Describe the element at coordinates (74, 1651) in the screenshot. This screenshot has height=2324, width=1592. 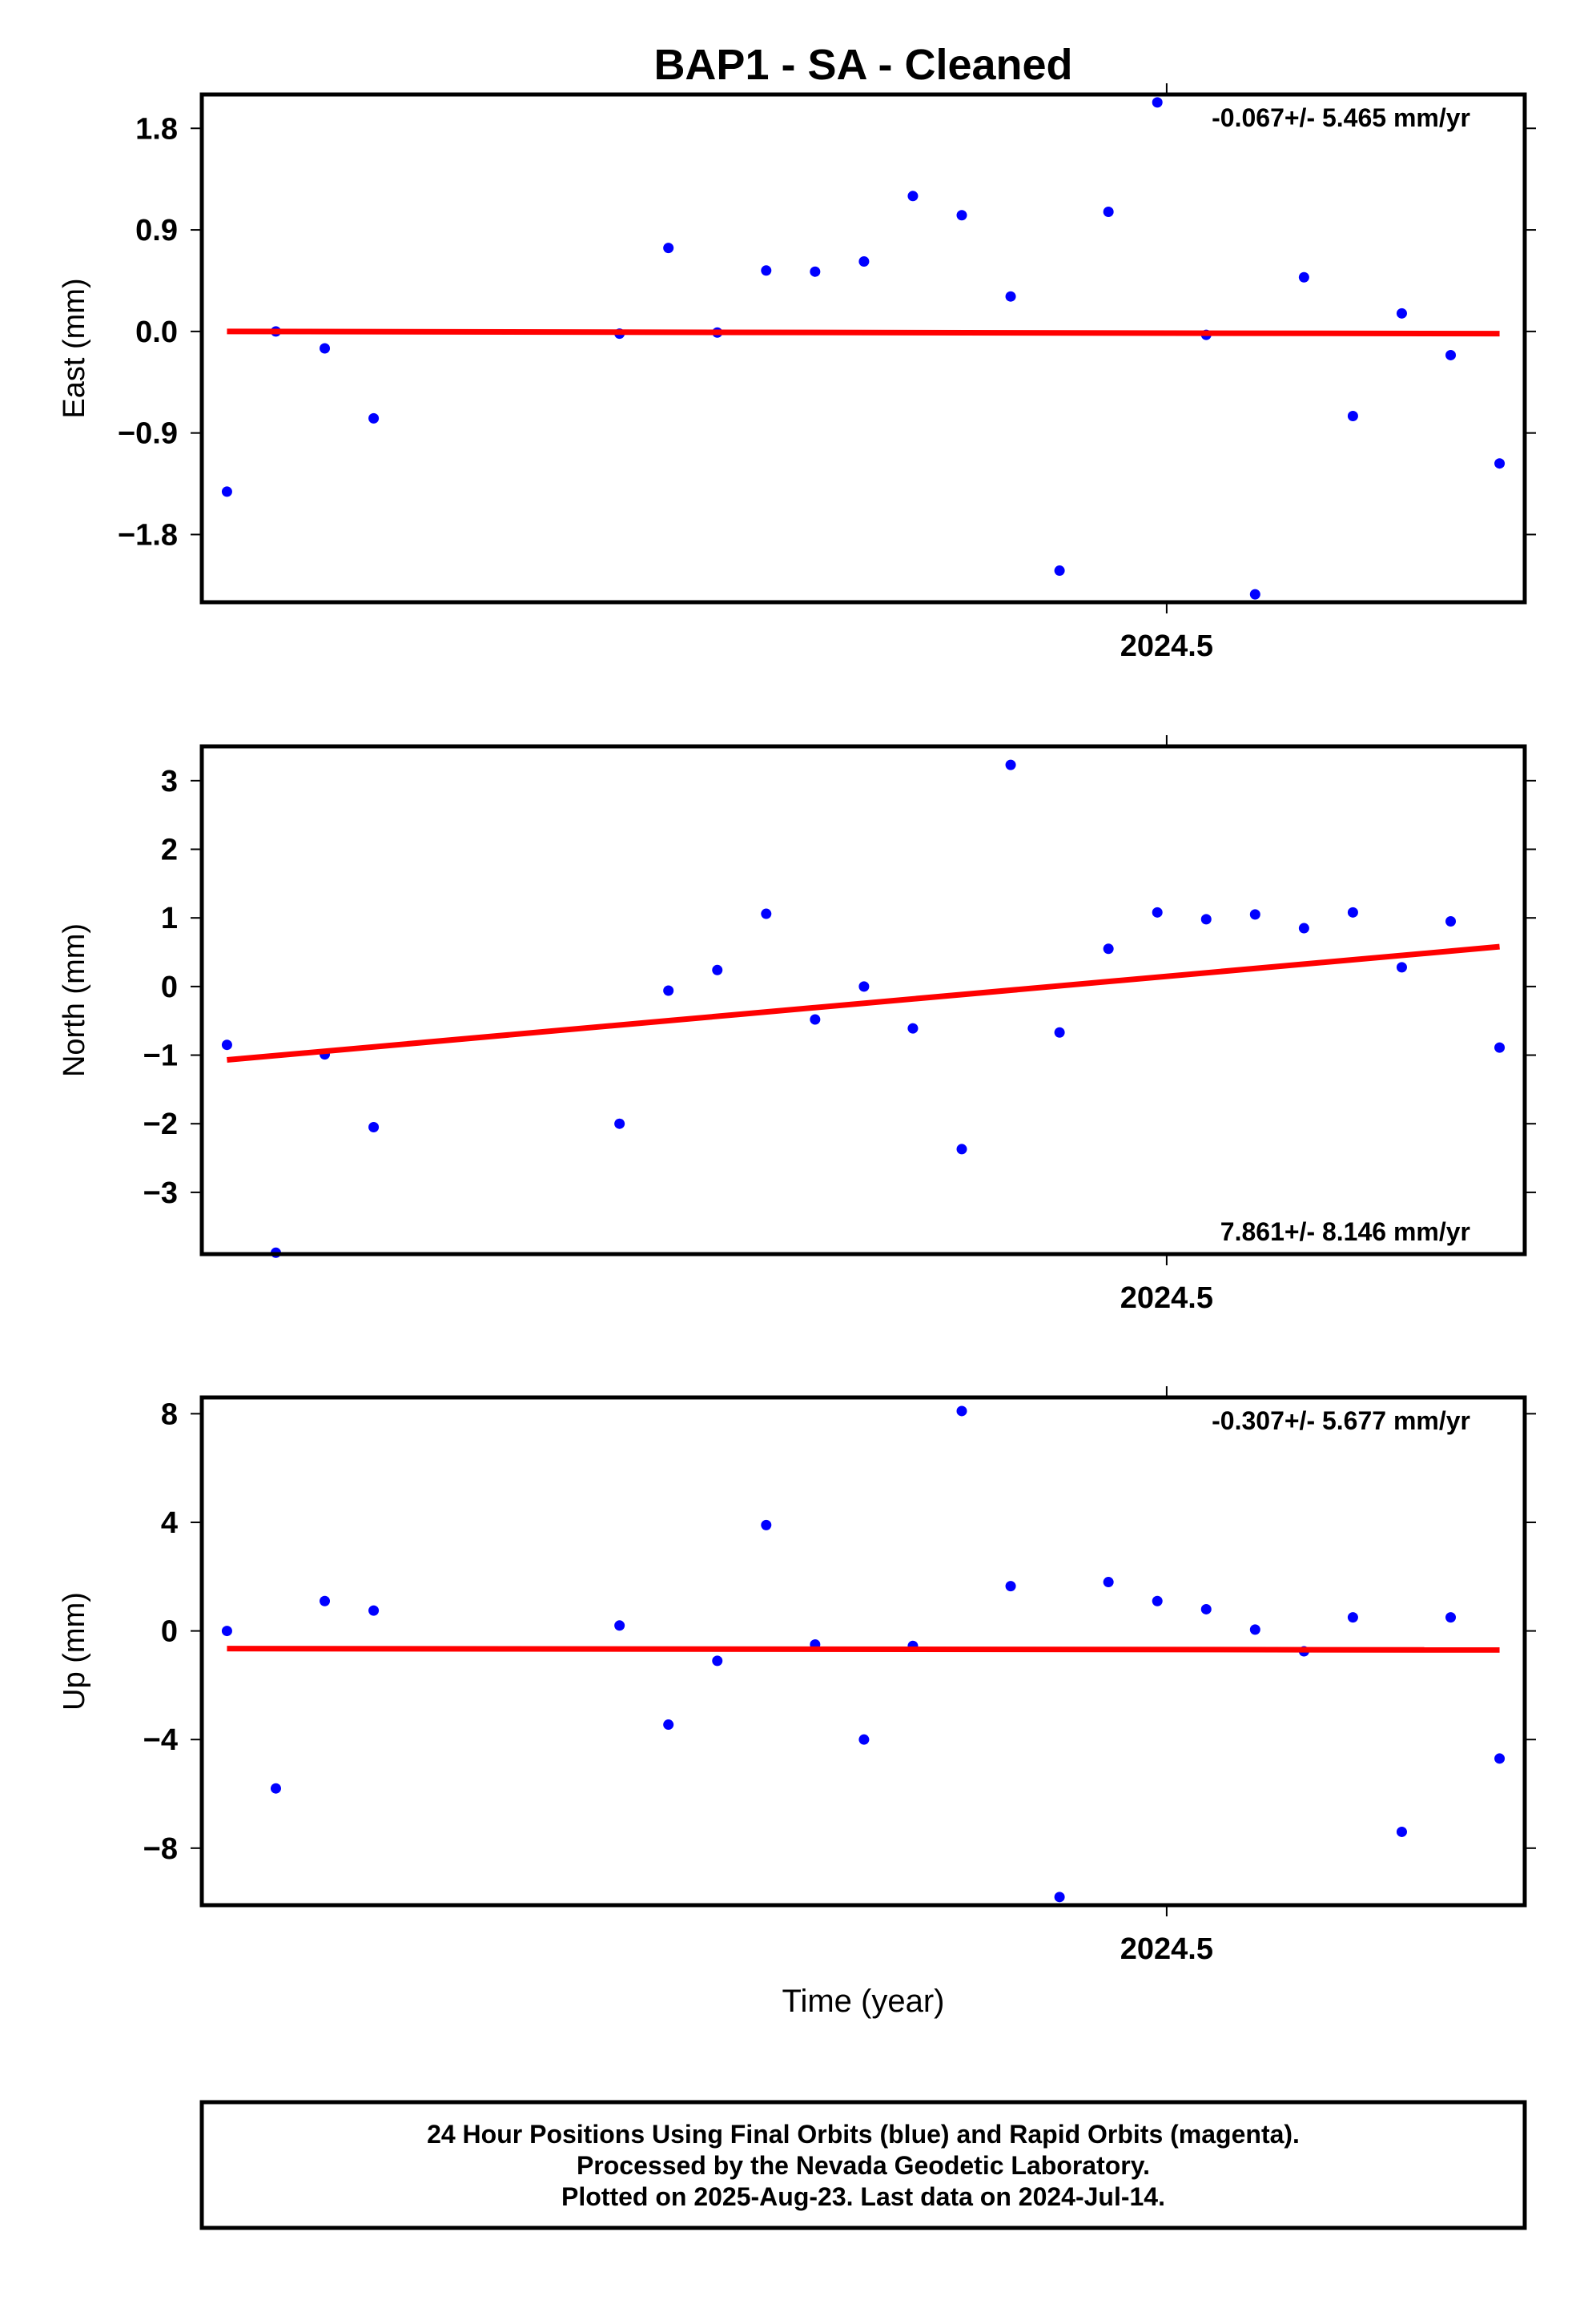
I see `up-y-axis-label: Up (mm)` at that location.